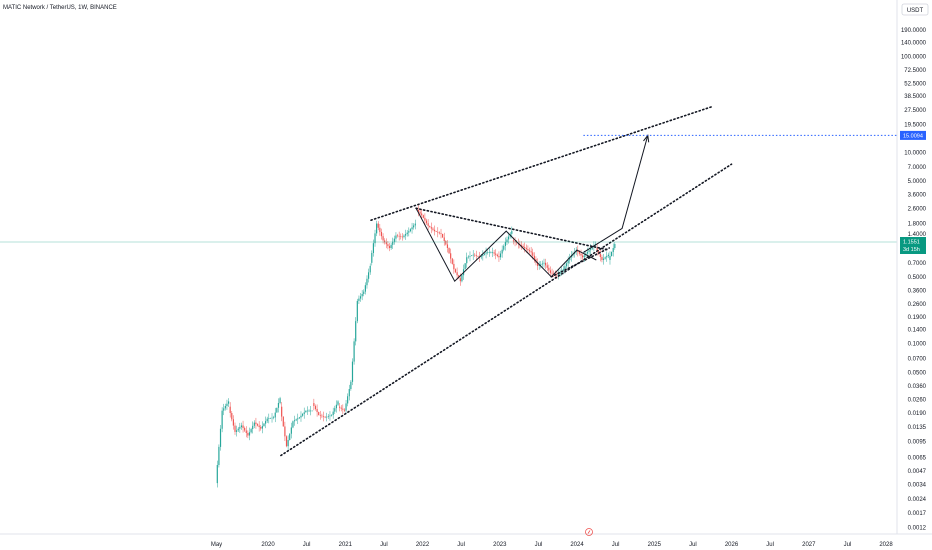 Image resolution: width=932 pixels, height=550 pixels. What do you see at coordinates (915, 111) in the screenshot?
I see `price-tick-label: 27.5000` at bounding box center [915, 111].